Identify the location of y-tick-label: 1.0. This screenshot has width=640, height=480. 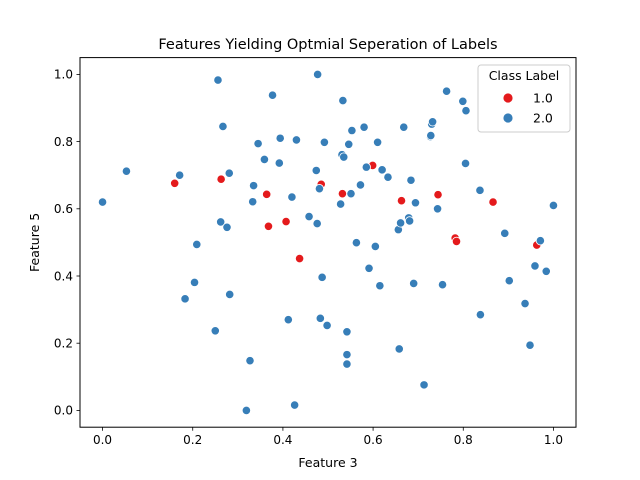
(63, 75).